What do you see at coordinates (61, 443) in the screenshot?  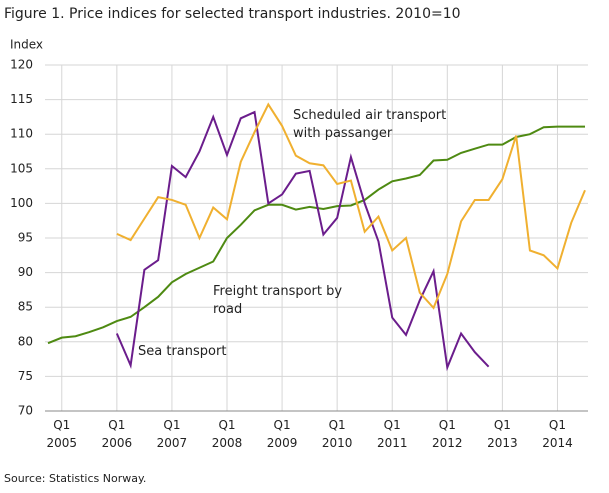 I see `x-tick-label-part: 2005` at bounding box center [61, 443].